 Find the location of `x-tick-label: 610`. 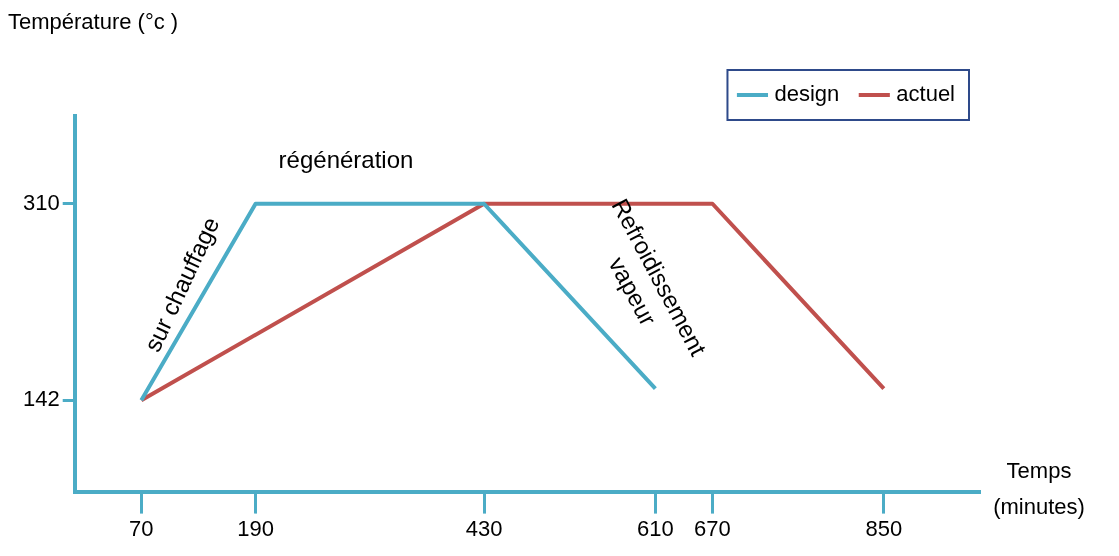

x-tick-label: 610 is located at coordinates (655, 528).